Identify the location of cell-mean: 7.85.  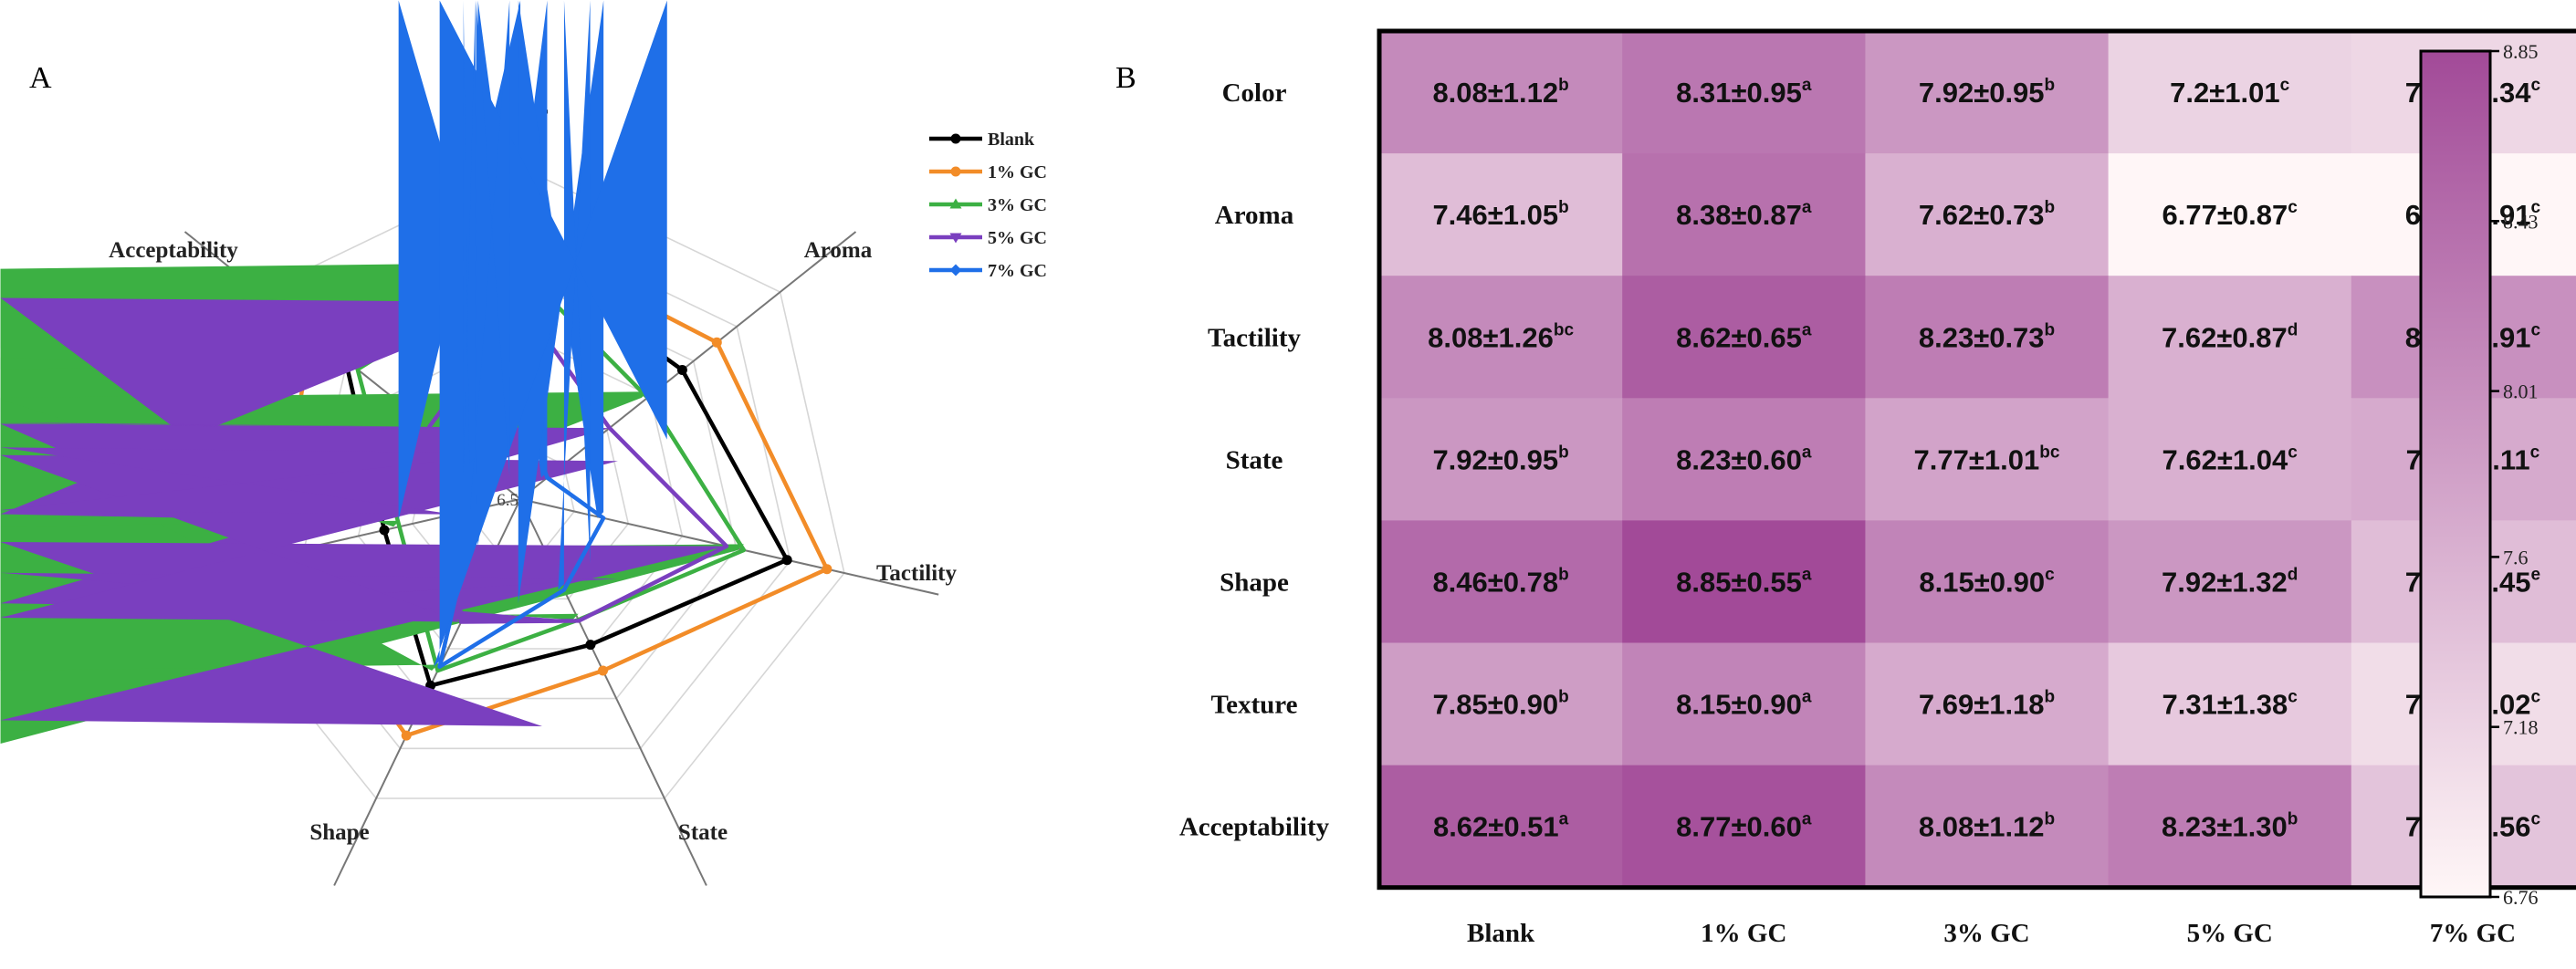
(1460, 705).